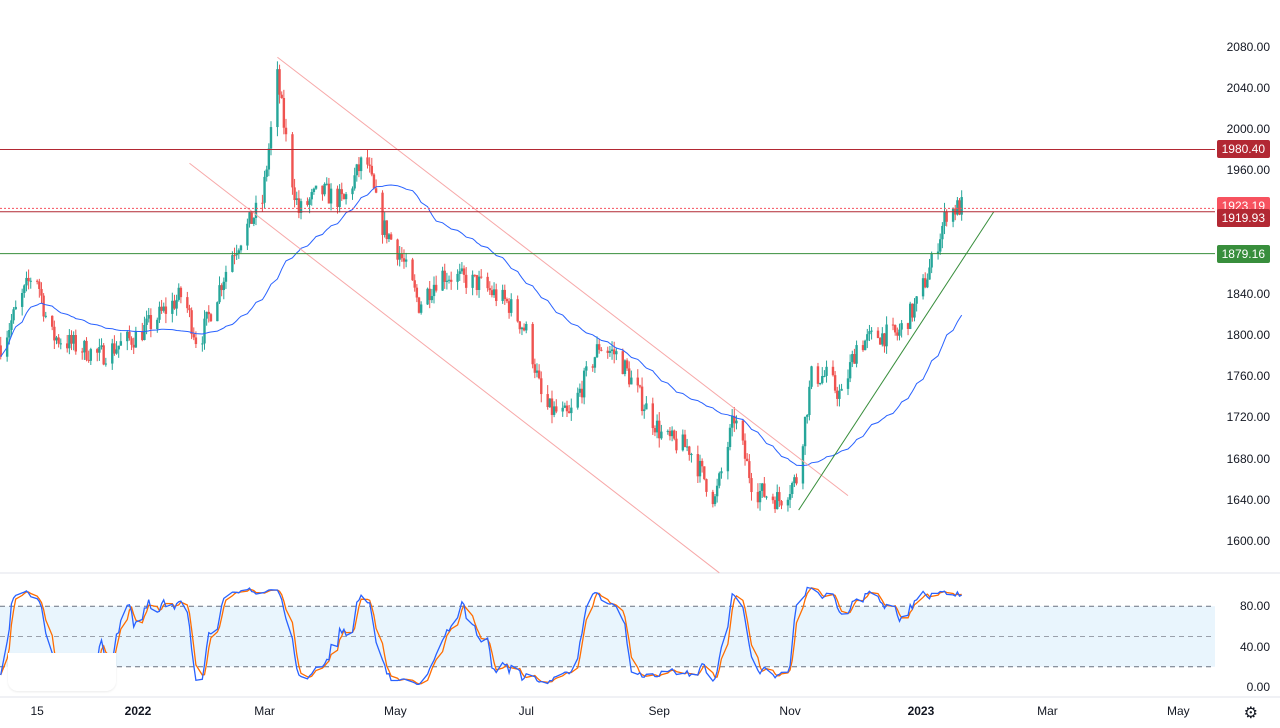 The width and height of the screenshot is (1280, 728). Describe the element at coordinates (1248, 499) in the screenshot. I see `price-axis-tick: 1640.00` at that location.